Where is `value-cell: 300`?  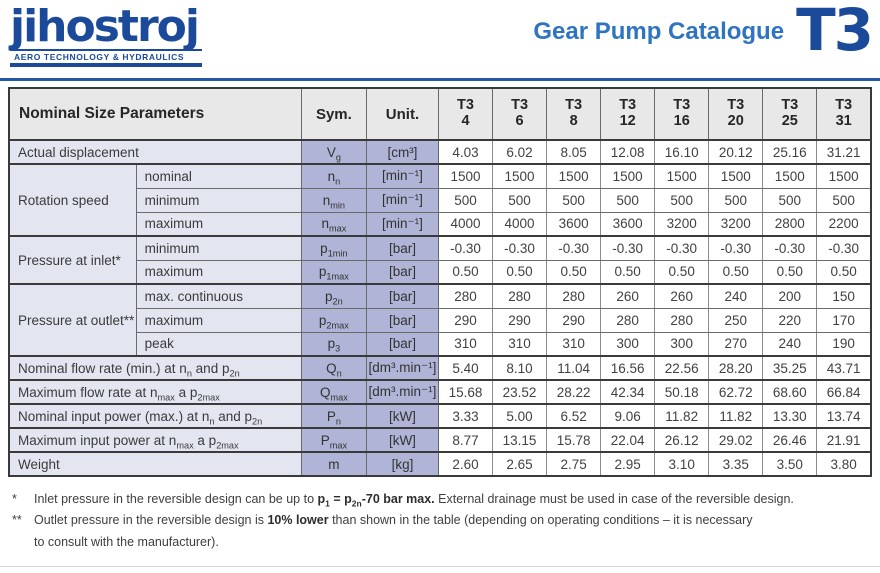 value-cell: 300 is located at coordinates (628, 344).